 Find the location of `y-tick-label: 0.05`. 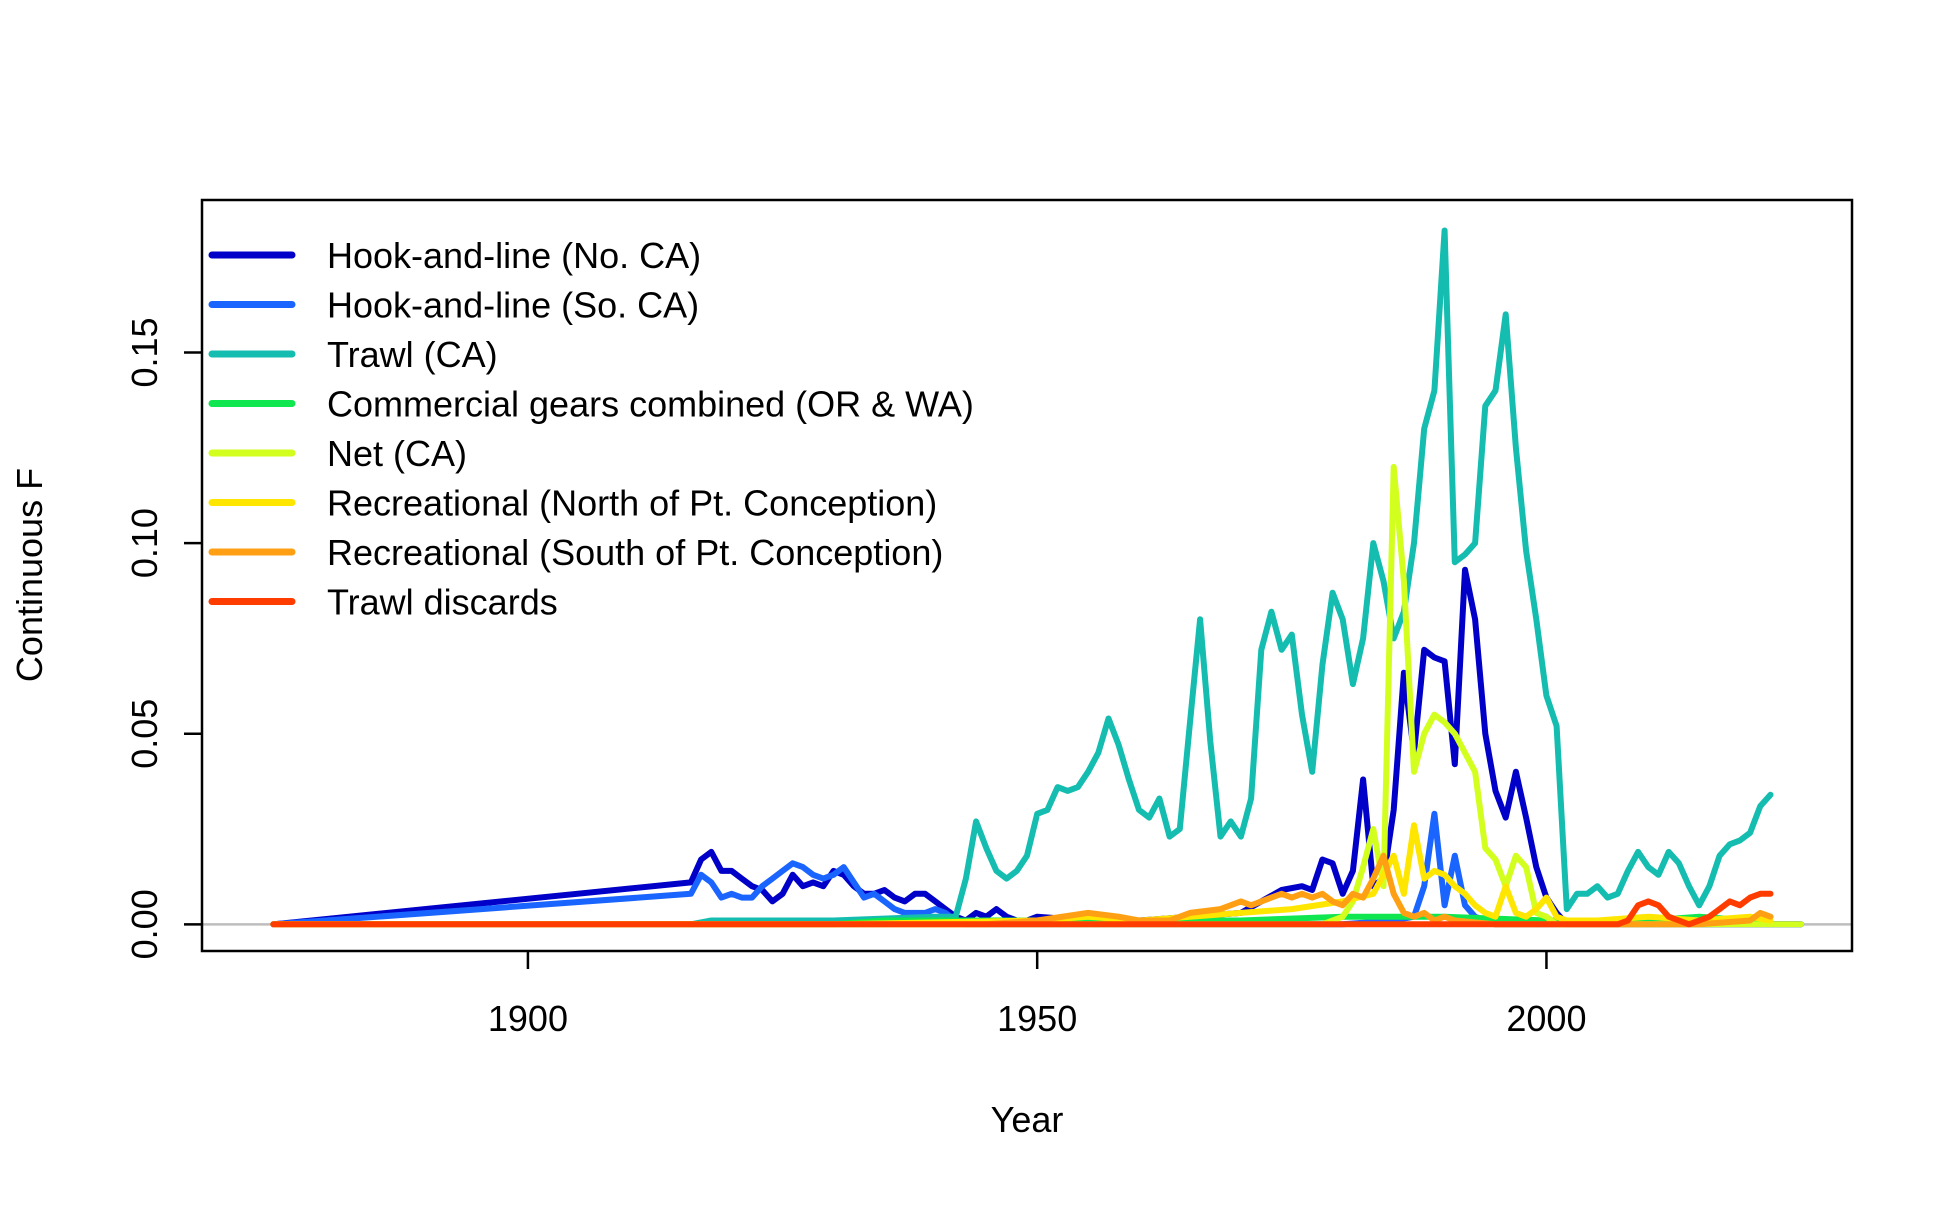

y-tick-label: 0.05 is located at coordinates (144, 734).